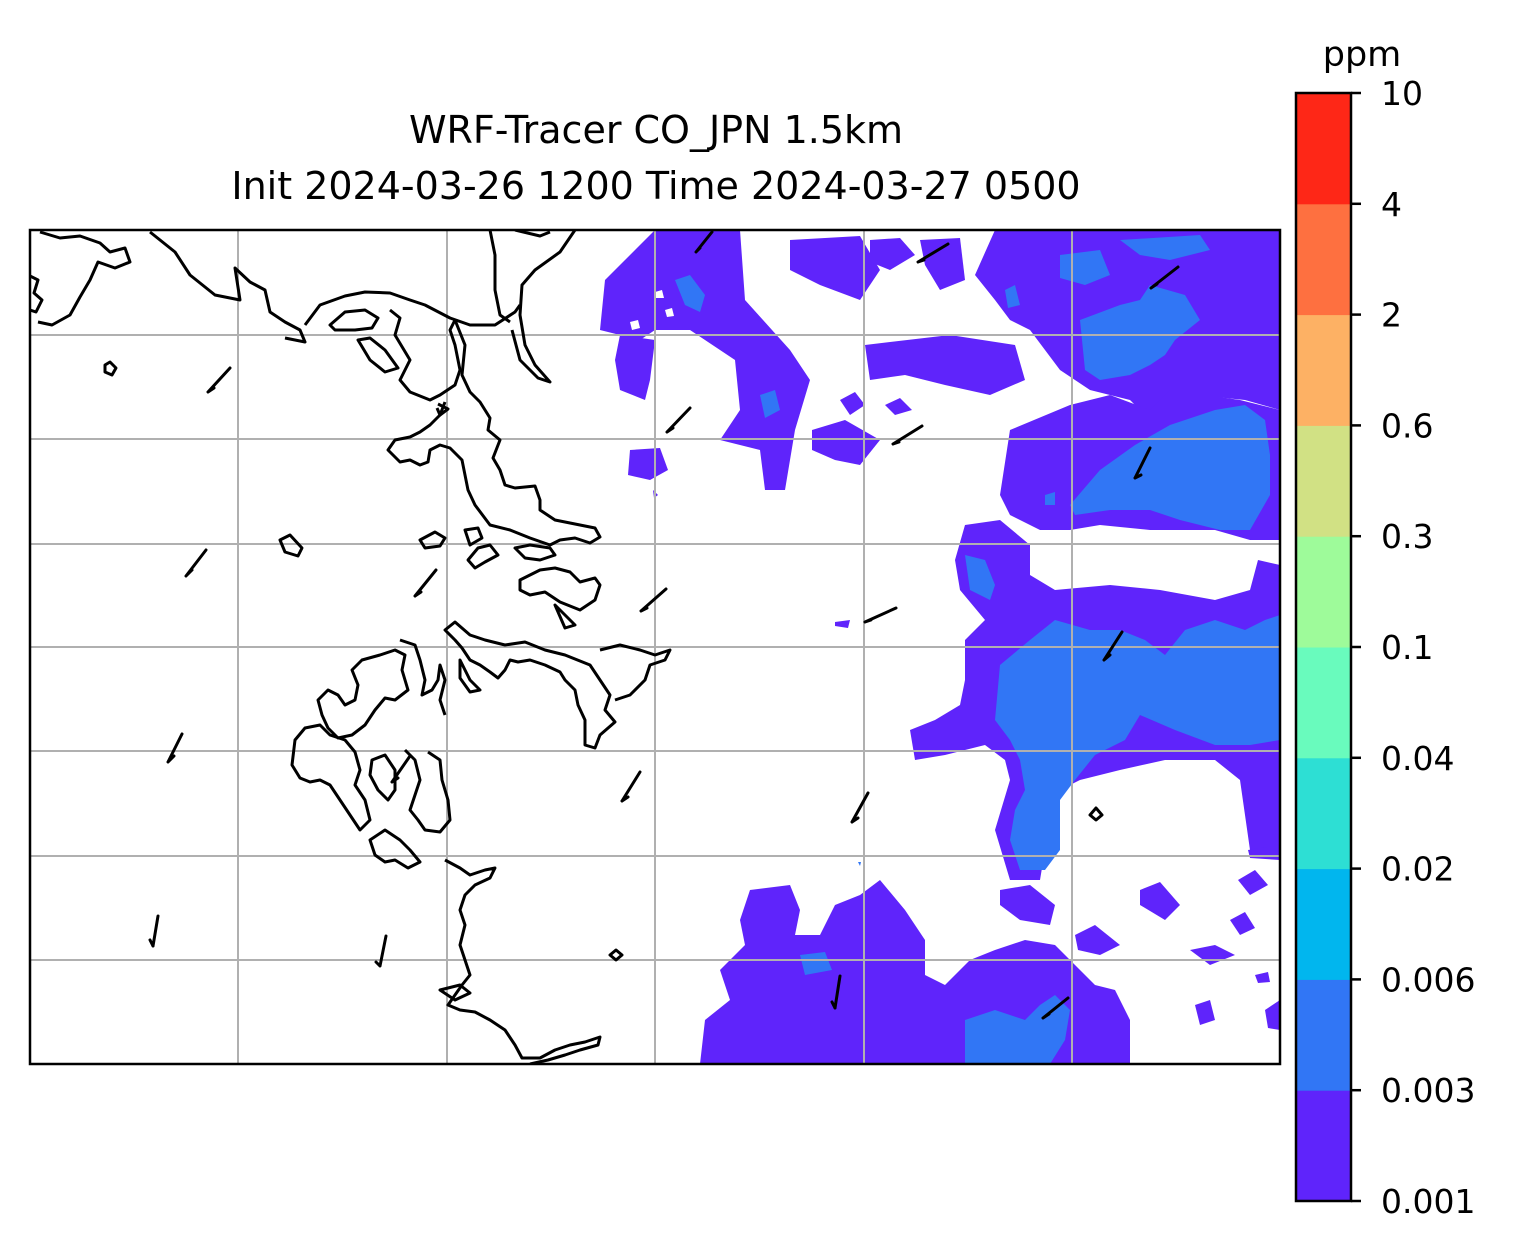 Image resolution: width=1528 pixels, height=1256 pixels. What do you see at coordinates (1402, 93) in the screenshot?
I see `colorbar-tick-label: 10` at bounding box center [1402, 93].